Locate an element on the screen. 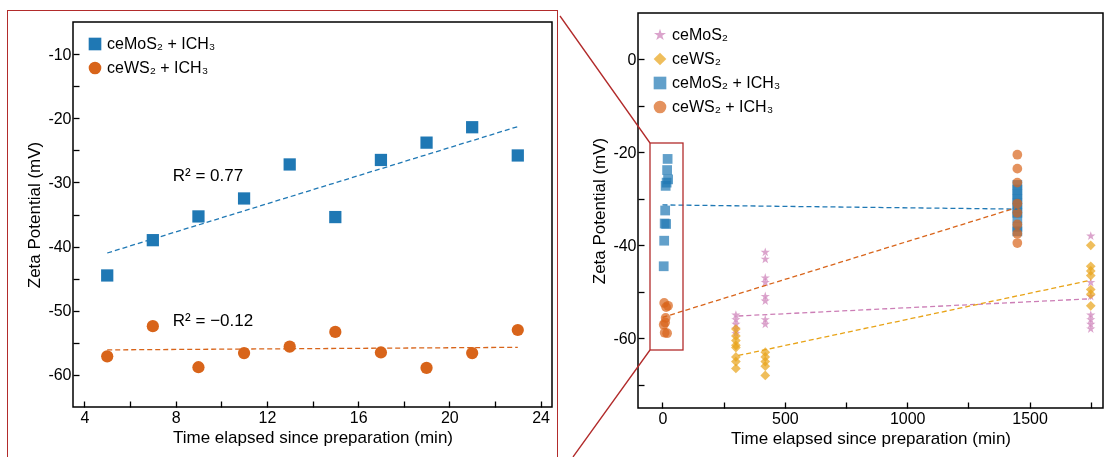 The height and width of the screenshot is (457, 1107). x-tick-label: 8 is located at coordinates (176, 417).